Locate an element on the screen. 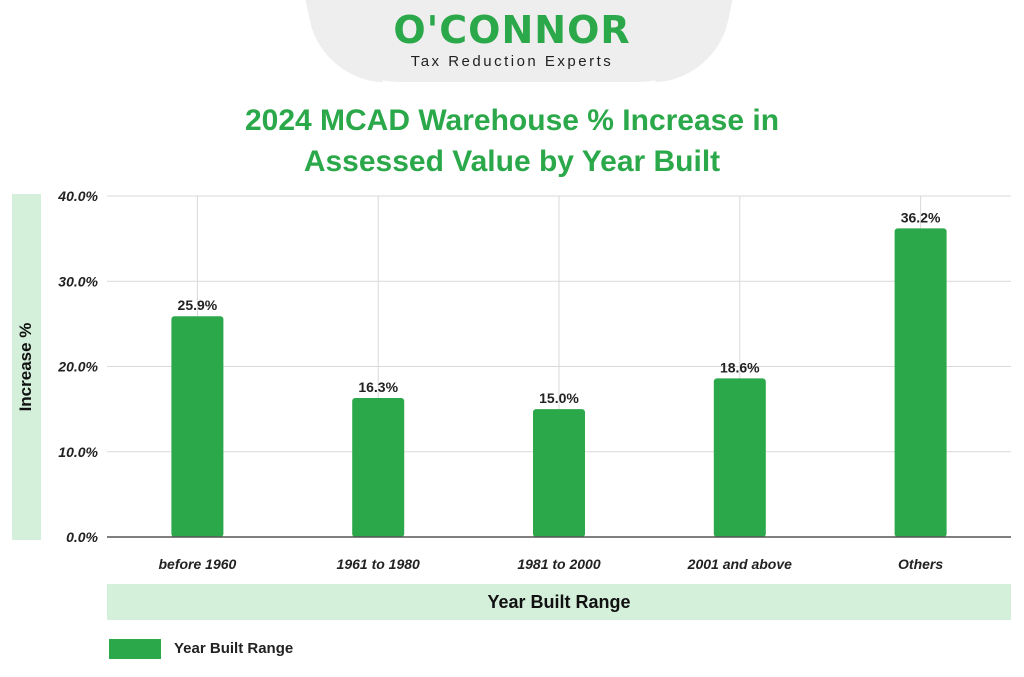 Image resolution: width=1024 pixels, height=677 pixels. x-axis-label: Year Built Range is located at coordinates (559, 602).